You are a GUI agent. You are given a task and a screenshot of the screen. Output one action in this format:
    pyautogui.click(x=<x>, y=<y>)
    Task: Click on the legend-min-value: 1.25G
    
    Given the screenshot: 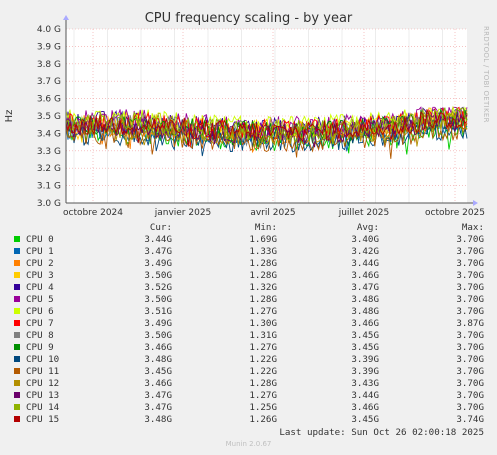 What is the action you would take?
    pyautogui.click(x=263, y=407)
    